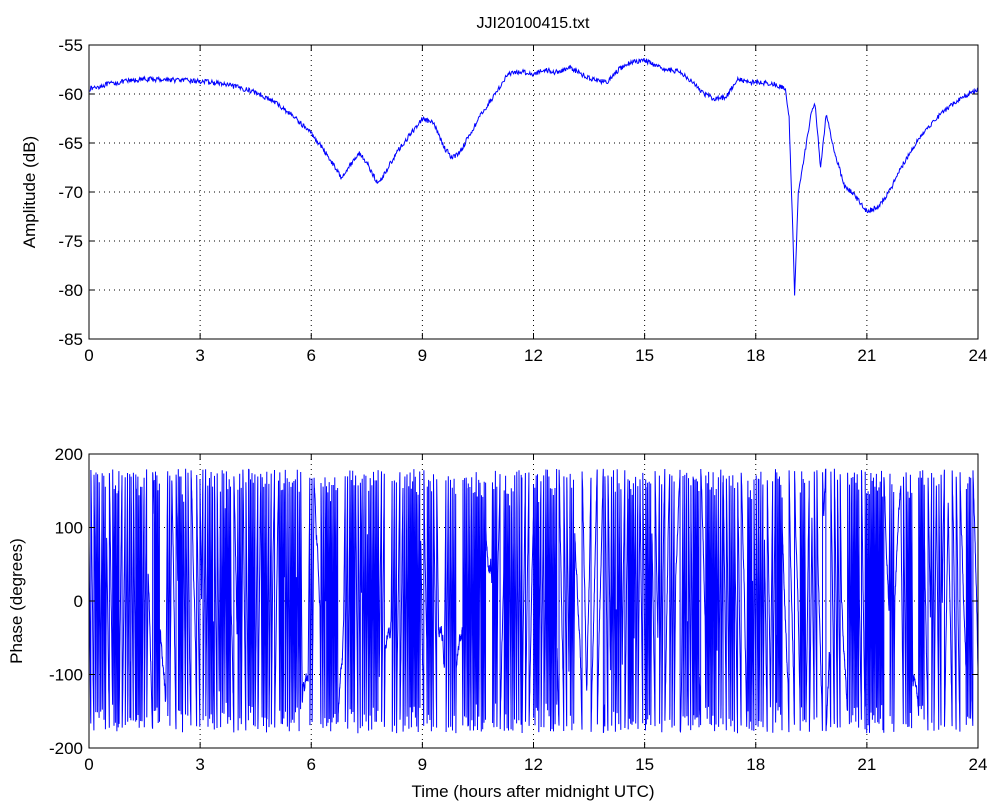 This screenshot has height=806, width=998. What do you see at coordinates (66, 748) in the screenshot?
I see `phase-ytick-label: -200` at bounding box center [66, 748].